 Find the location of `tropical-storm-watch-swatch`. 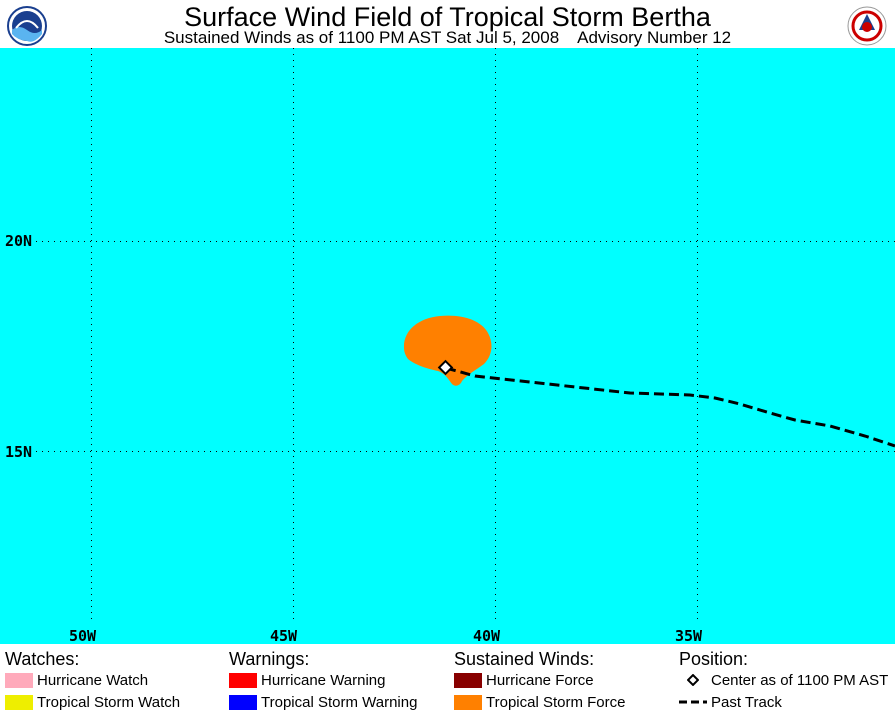

tropical-storm-watch-swatch is located at coordinates (19, 702).